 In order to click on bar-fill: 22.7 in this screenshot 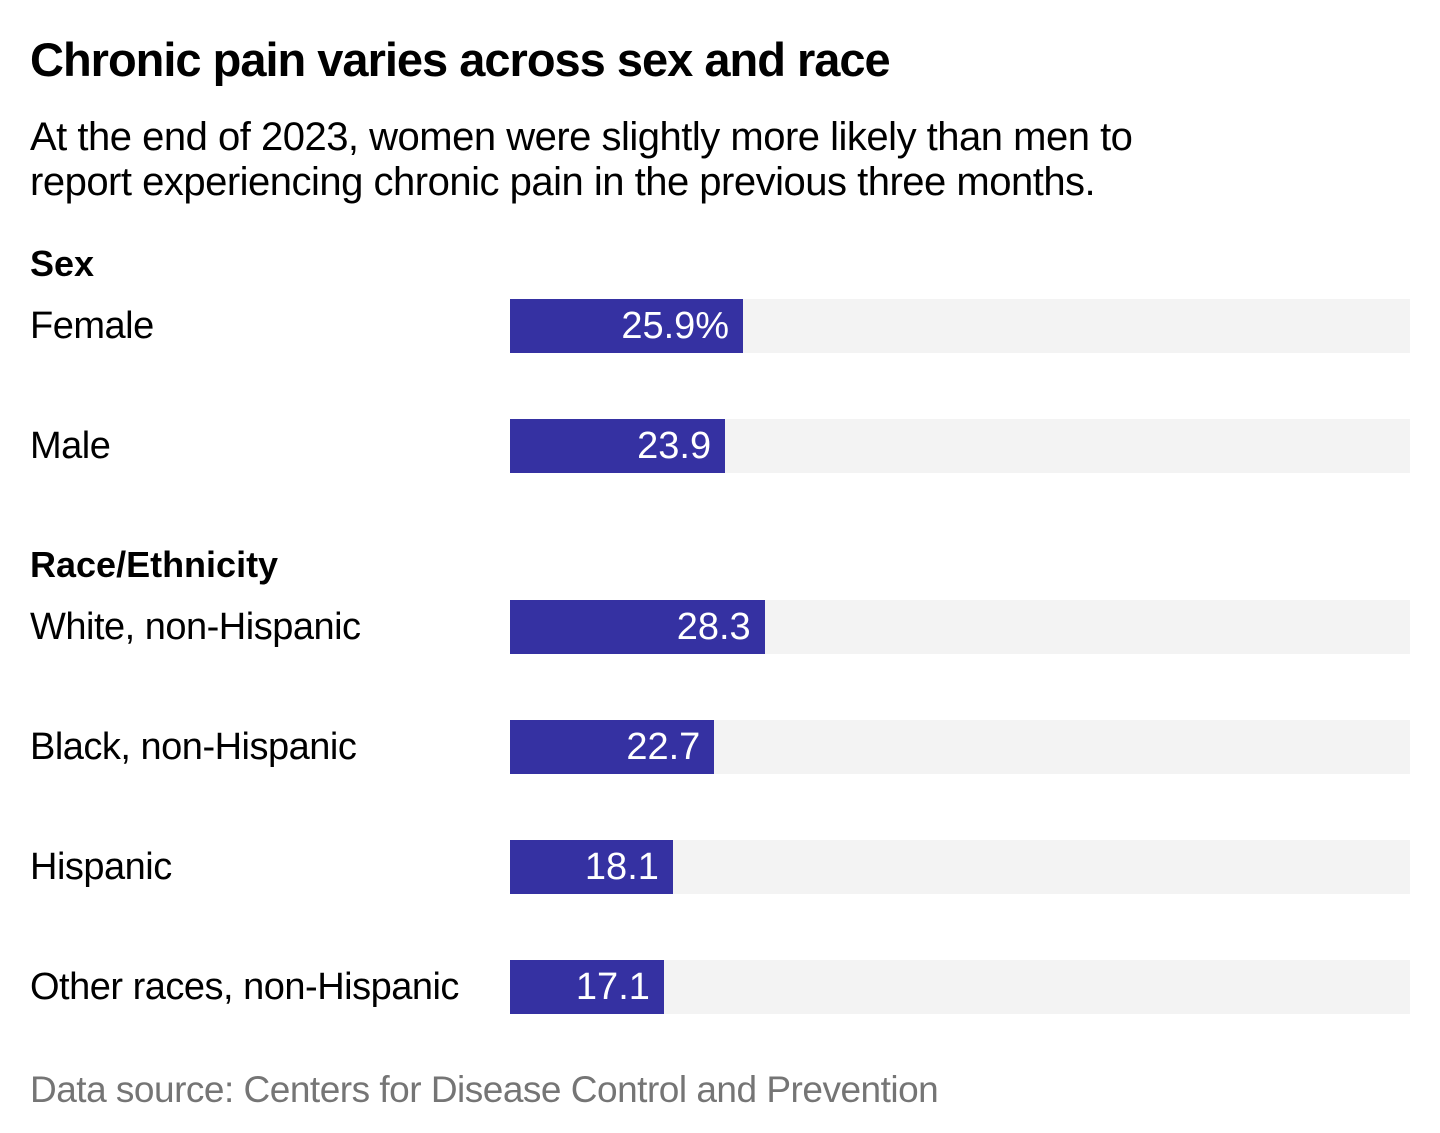, I will do `click(612, 747)`.